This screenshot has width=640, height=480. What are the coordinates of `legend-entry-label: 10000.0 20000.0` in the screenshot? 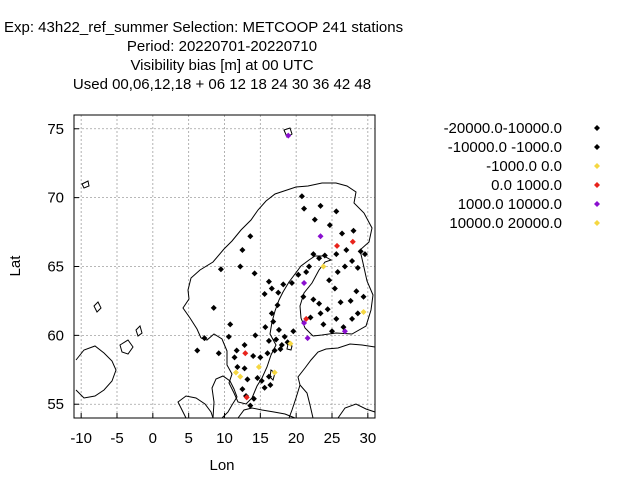 It's located at (505, 223).